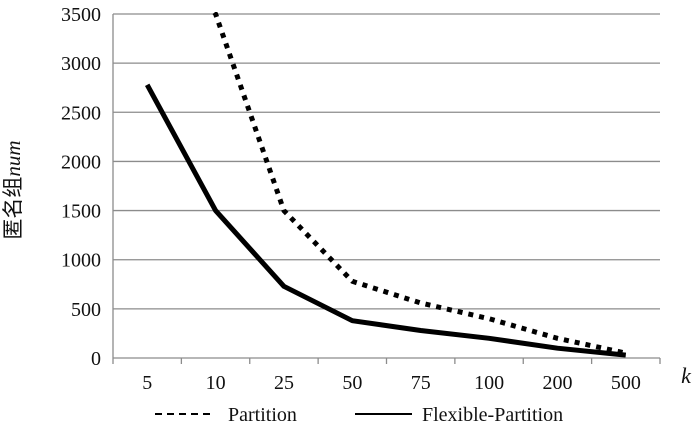 Image resolution: width=700 pixels, height=433 pixels. What do you see at coordinates (352, 383) in the screenshot?
I see `x-tick-label: 50` at bounding box center [352, 383].